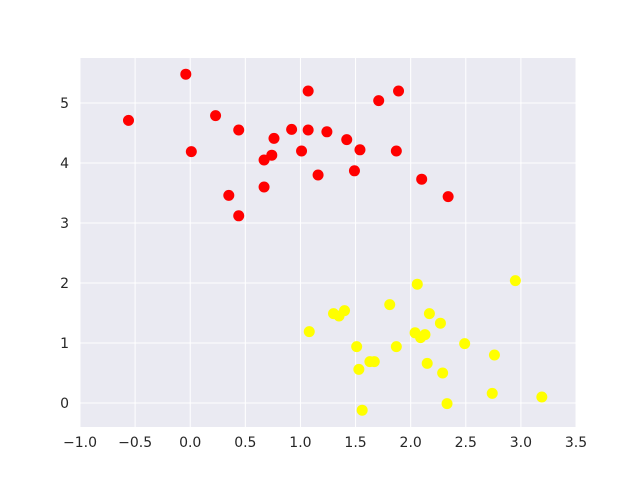 This screenshot has width=640, height=480. I want to click on x-axis-ticks: −1.0 −0.5 0.0 0.5 1.0 1.5 2.0 2.5 3.0 3.5, so click(325, 443).